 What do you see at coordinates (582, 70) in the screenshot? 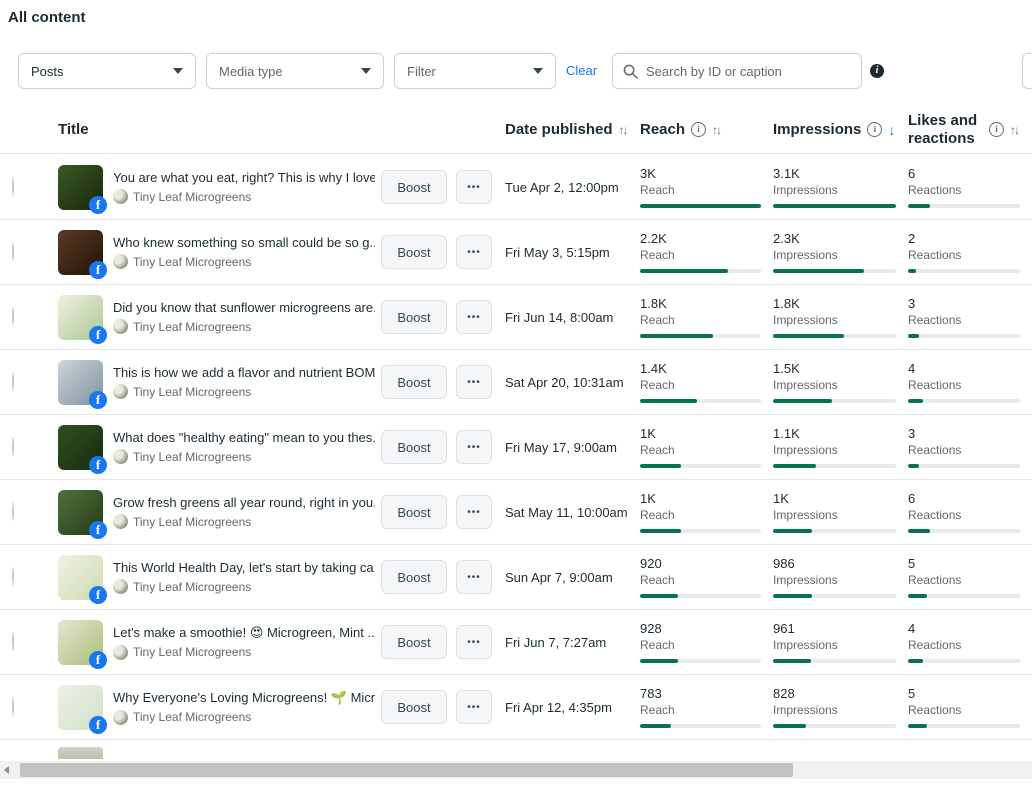
I see `clear-filters-link: Clear` at bounding box center [582, 70].